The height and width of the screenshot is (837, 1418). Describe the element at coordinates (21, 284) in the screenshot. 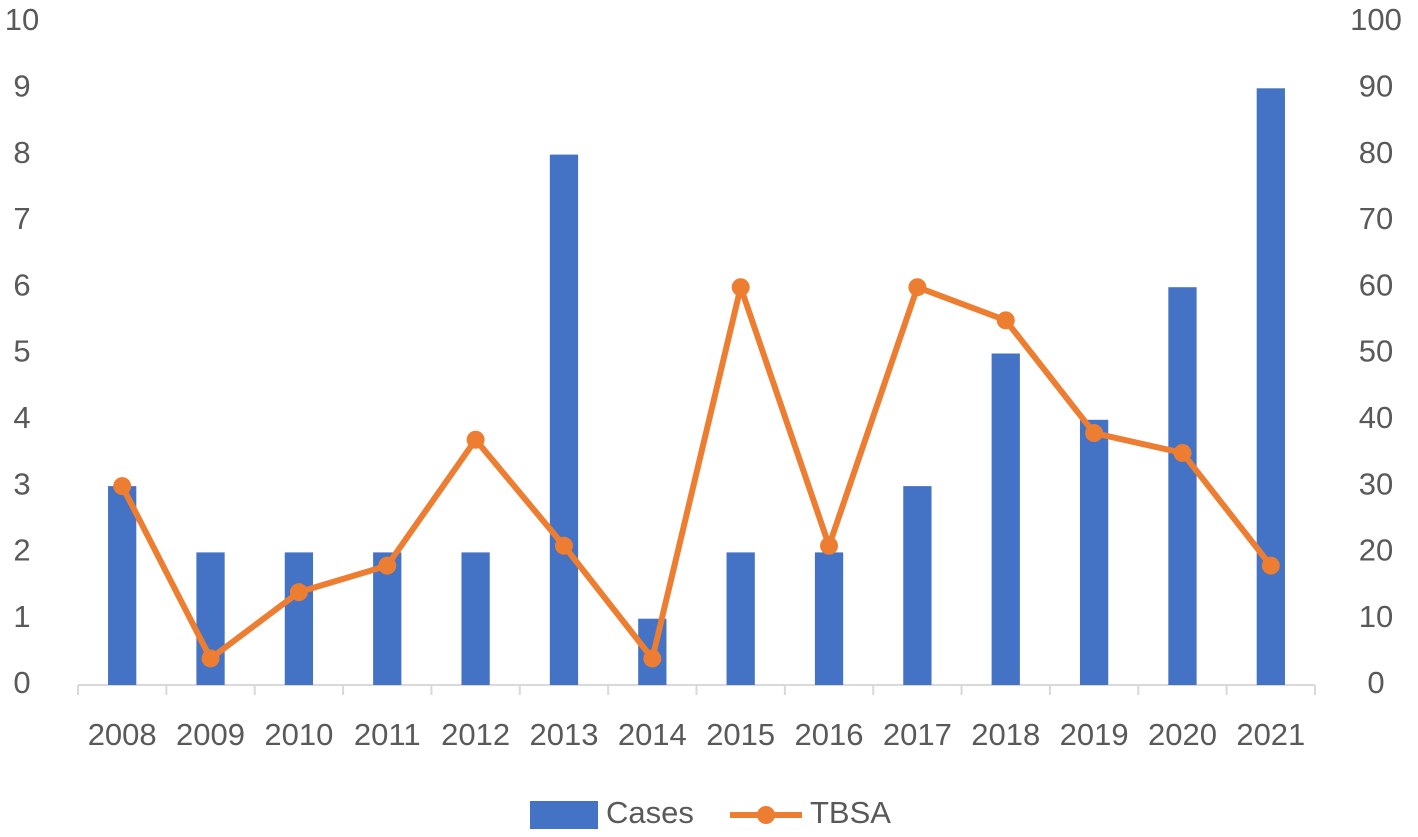

I see `y-tick-label: 6` at that location.